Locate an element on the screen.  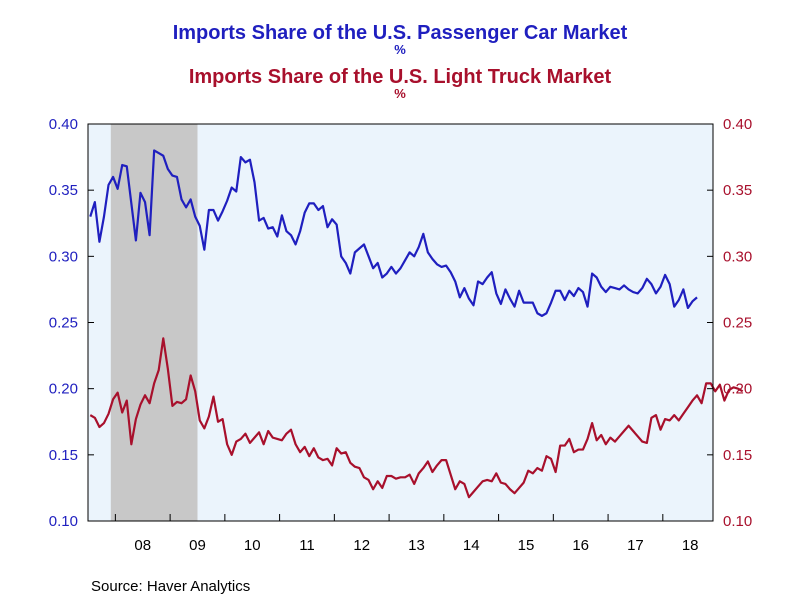
y-right-tick-label: 0.30 is located at coordinates (737, 256).